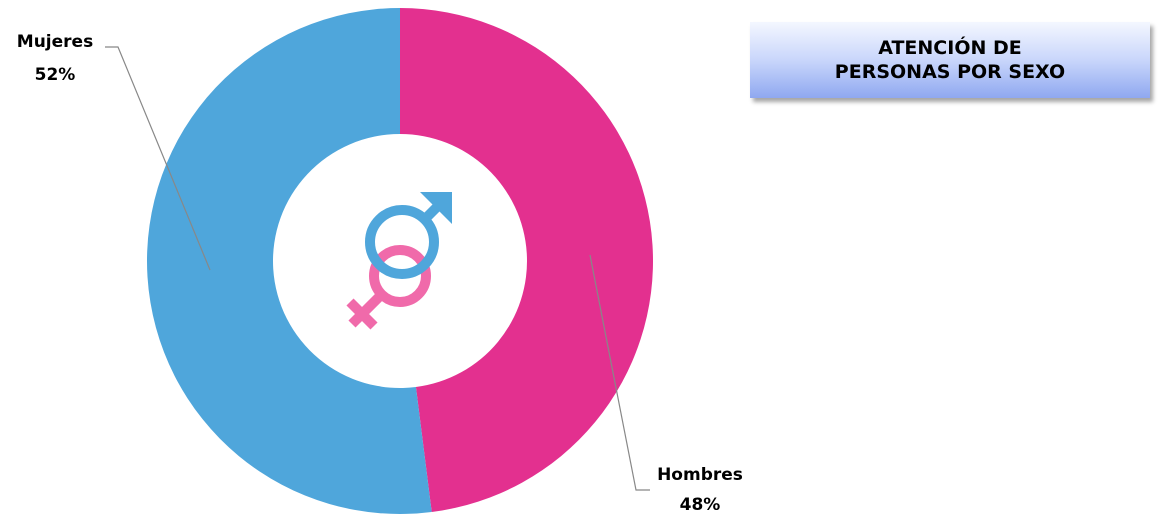  Describe the element at coordinates (700, 475) in the screenshot. I see `category-label: Hombres` at that location.